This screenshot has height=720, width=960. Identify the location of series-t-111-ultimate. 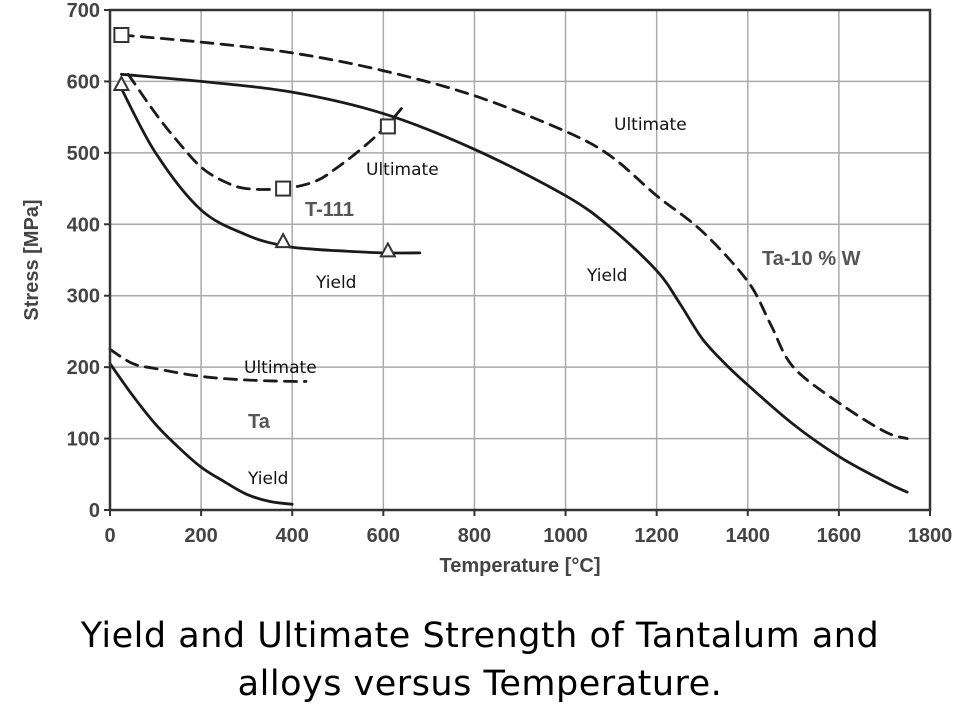
(267, 131).